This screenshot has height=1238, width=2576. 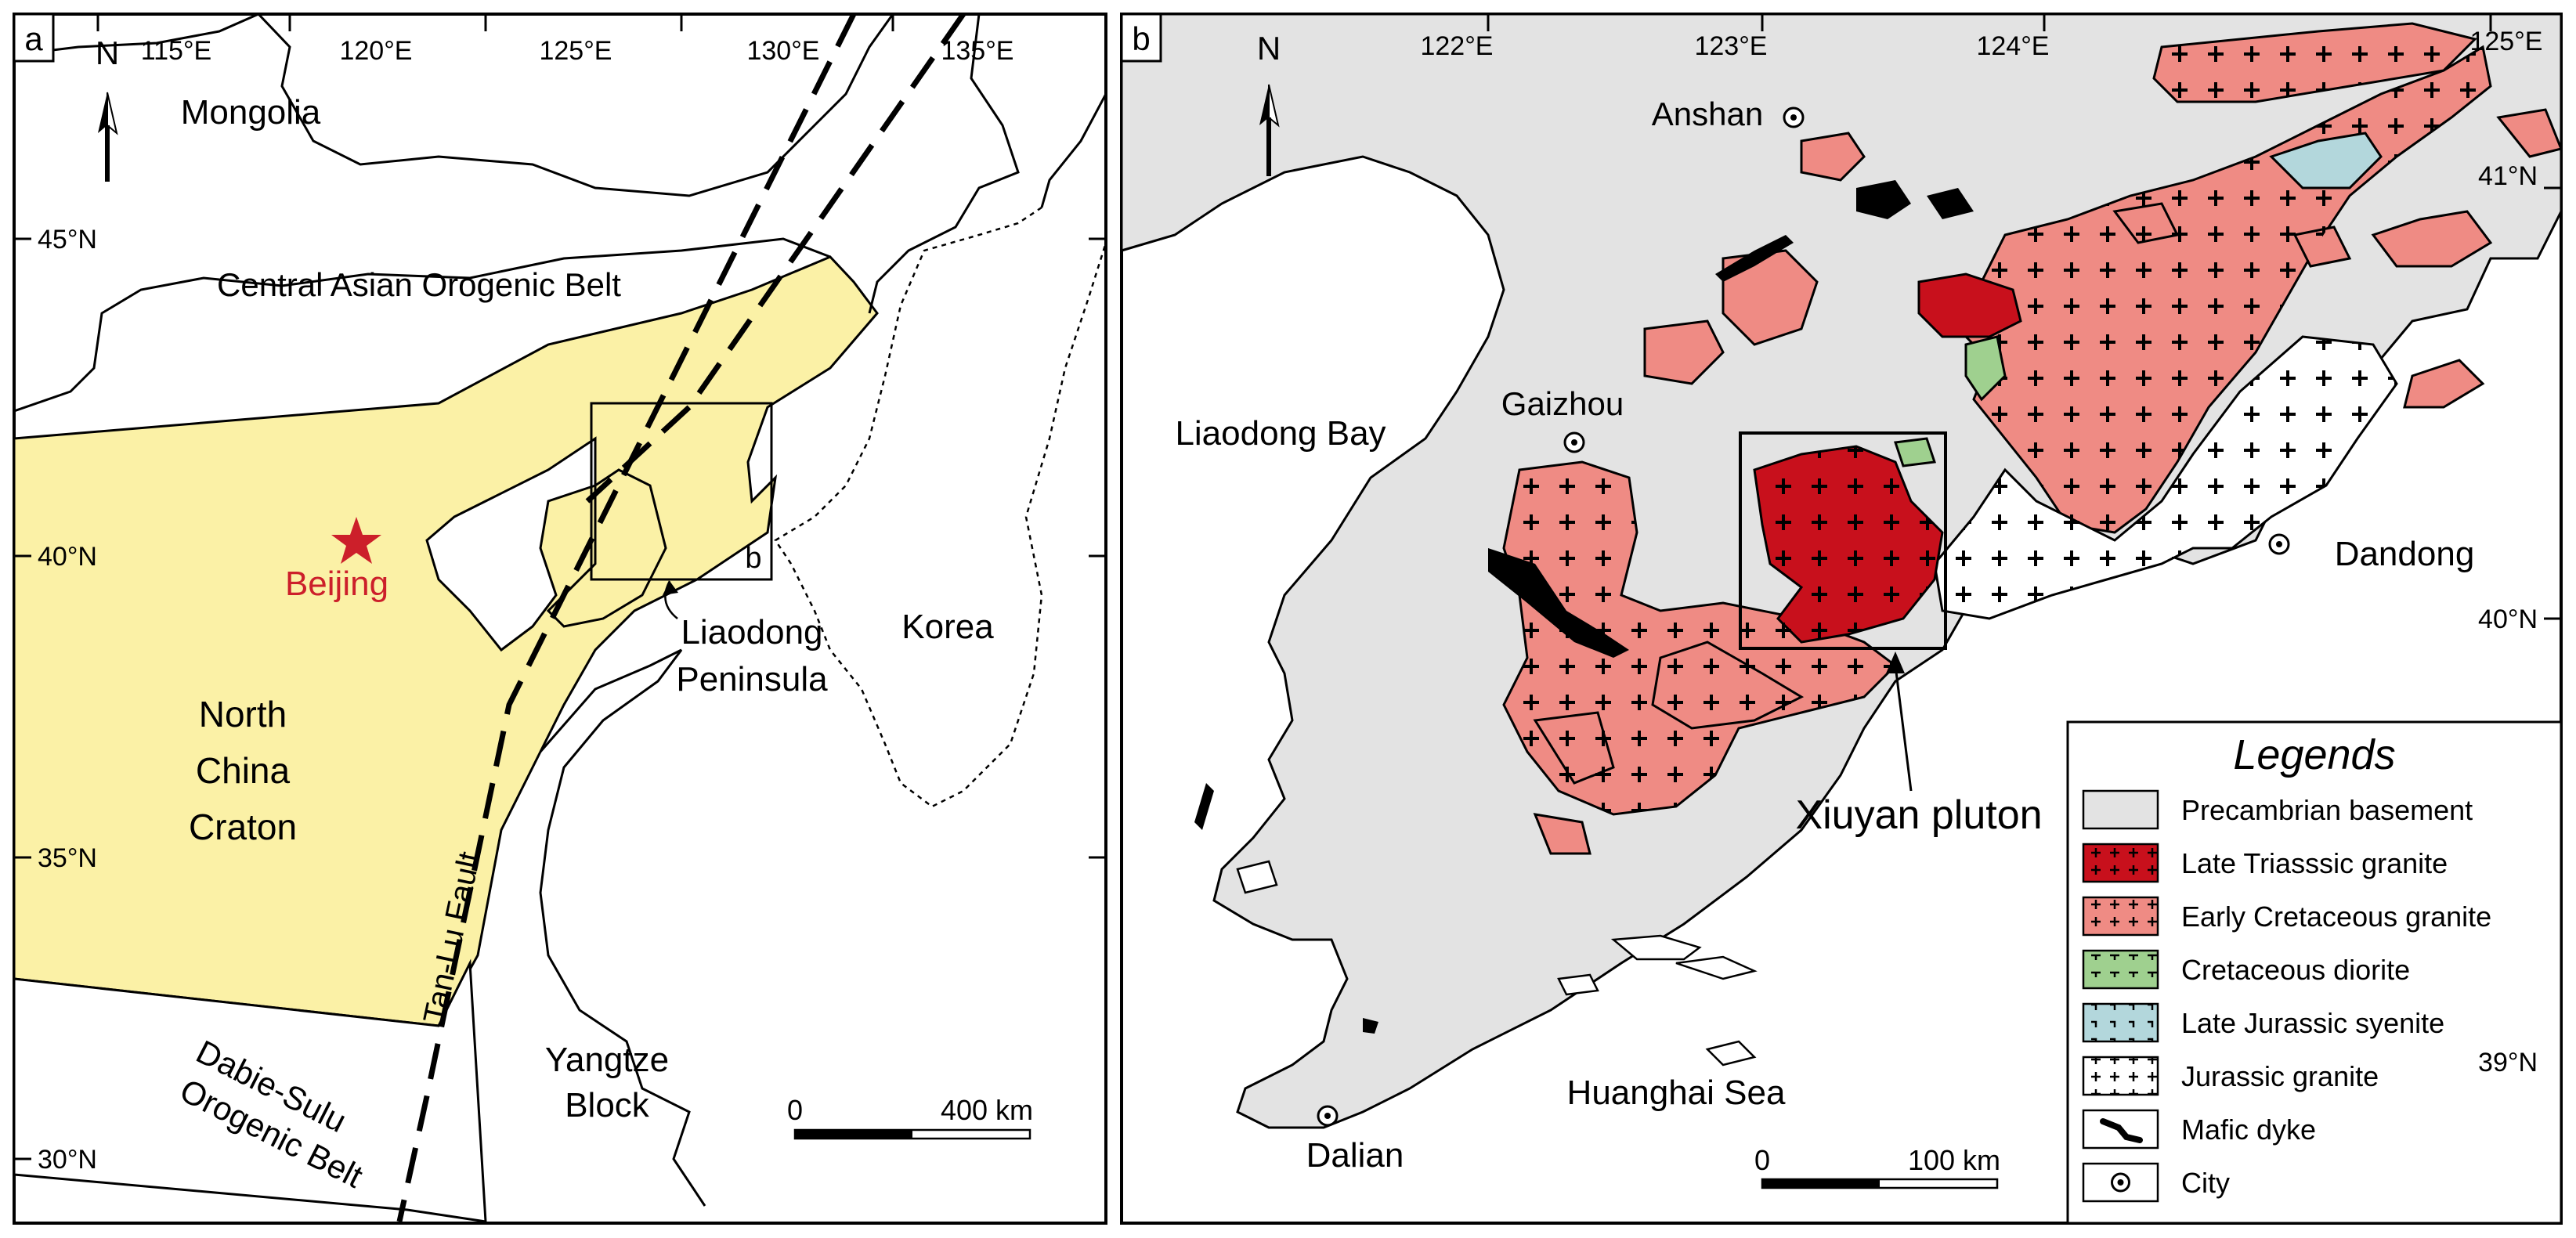 I want to click on beijing-label: Beijing, so click(x=336, y=584).